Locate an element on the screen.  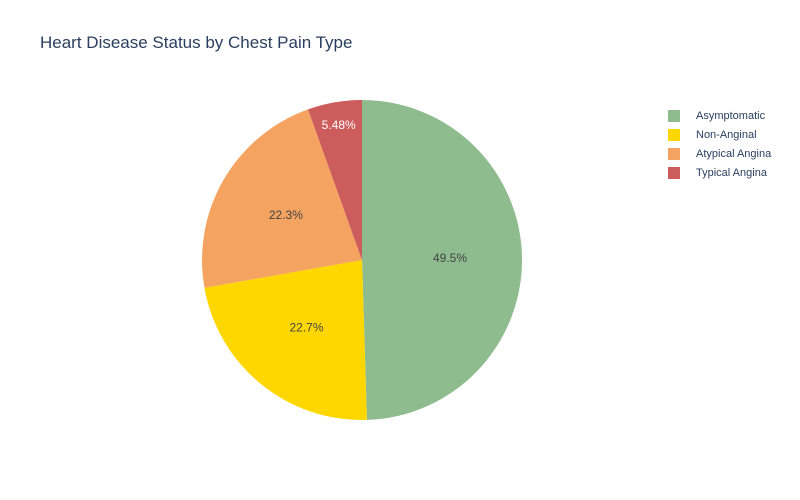
legend-item-atypical-angina: Atypical Angina is located at coordinates (719, 153).